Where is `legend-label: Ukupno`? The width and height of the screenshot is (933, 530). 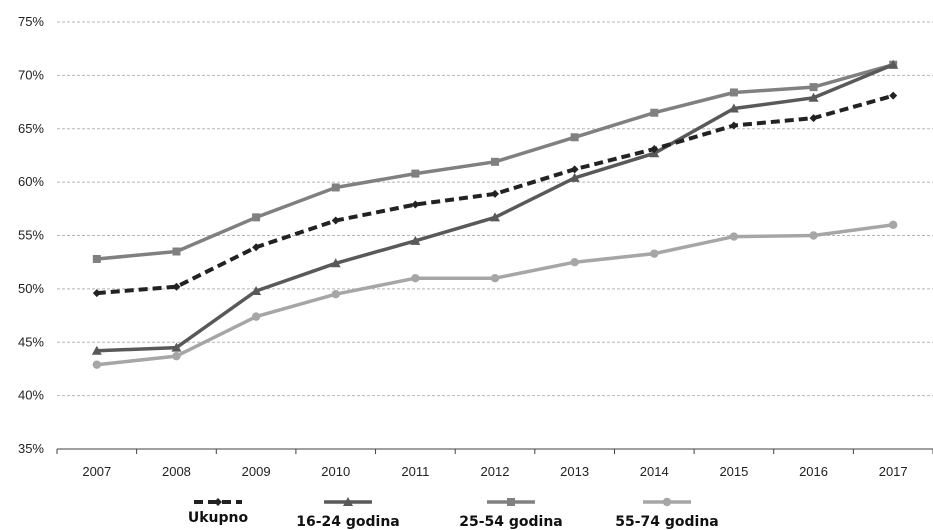 legend-label: Ukupno is located at coordinates (218, 518).